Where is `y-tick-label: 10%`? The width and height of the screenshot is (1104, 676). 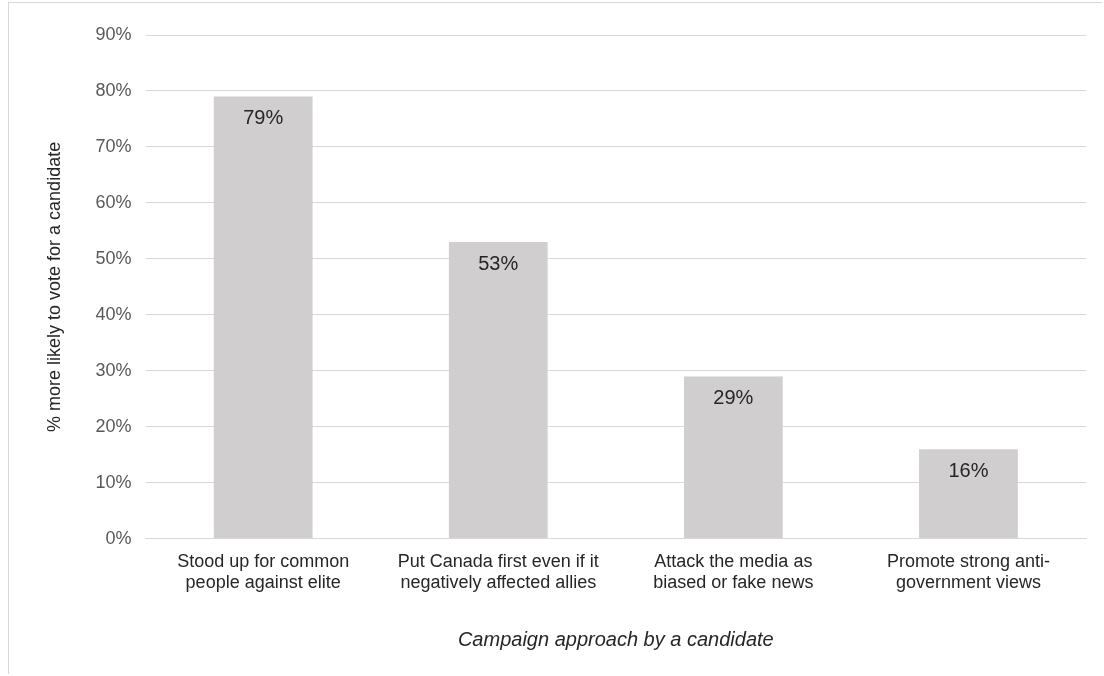
y-tick-label: 10% is located at coordinates (113, 481).